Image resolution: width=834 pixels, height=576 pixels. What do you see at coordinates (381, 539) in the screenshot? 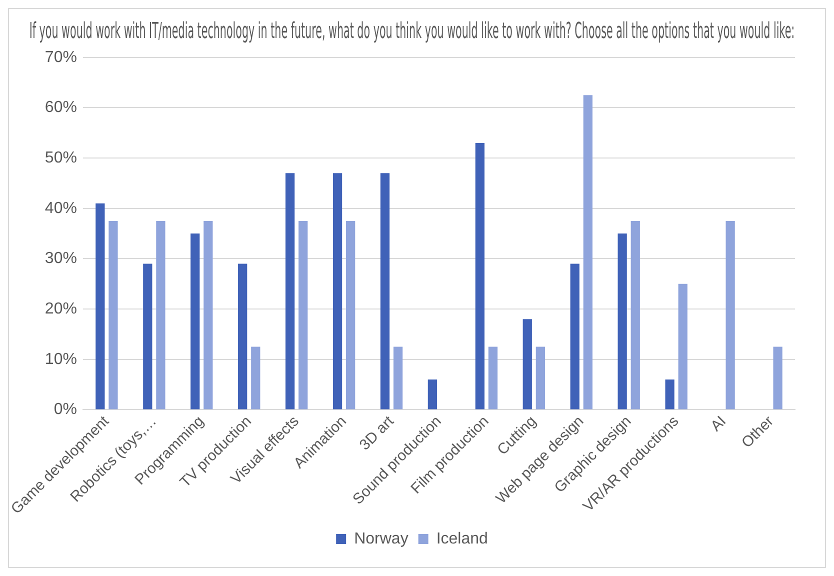
I see `legend-label: Norway` at bounding box center [381, 539].